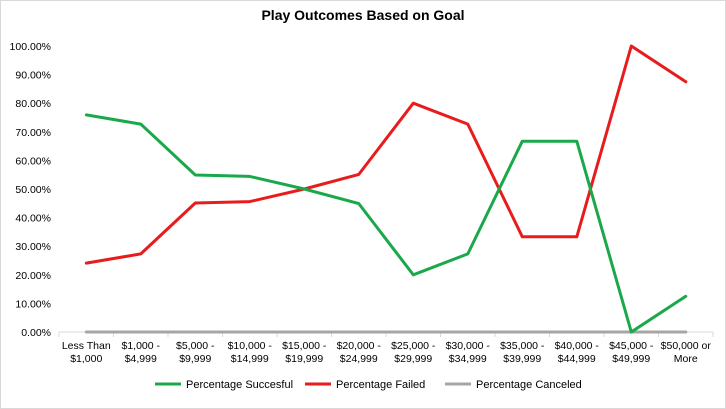 The height and width of the screenshot is (409, 726). What do you see at coordinates (362, 15) in the screenshot?
I see `chart-title: Play Outcomes Based on Goal` at bounding box center [362, 15].